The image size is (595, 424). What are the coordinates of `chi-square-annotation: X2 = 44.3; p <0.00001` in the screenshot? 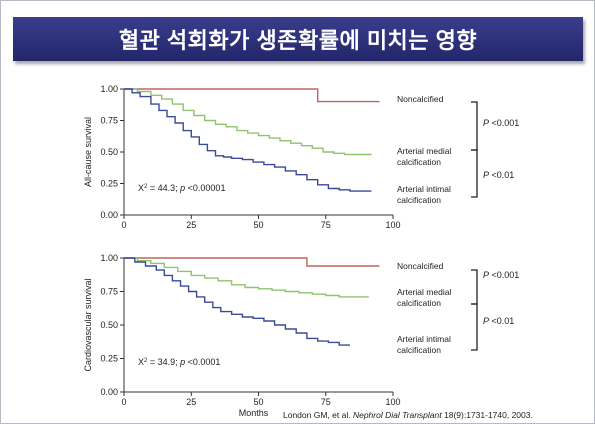 It's located at (181, 188).